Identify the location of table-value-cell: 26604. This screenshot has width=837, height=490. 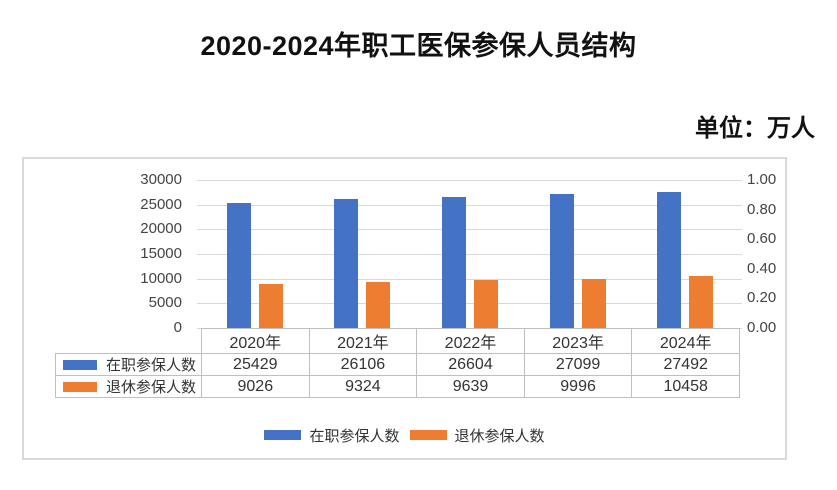
(470, 364).